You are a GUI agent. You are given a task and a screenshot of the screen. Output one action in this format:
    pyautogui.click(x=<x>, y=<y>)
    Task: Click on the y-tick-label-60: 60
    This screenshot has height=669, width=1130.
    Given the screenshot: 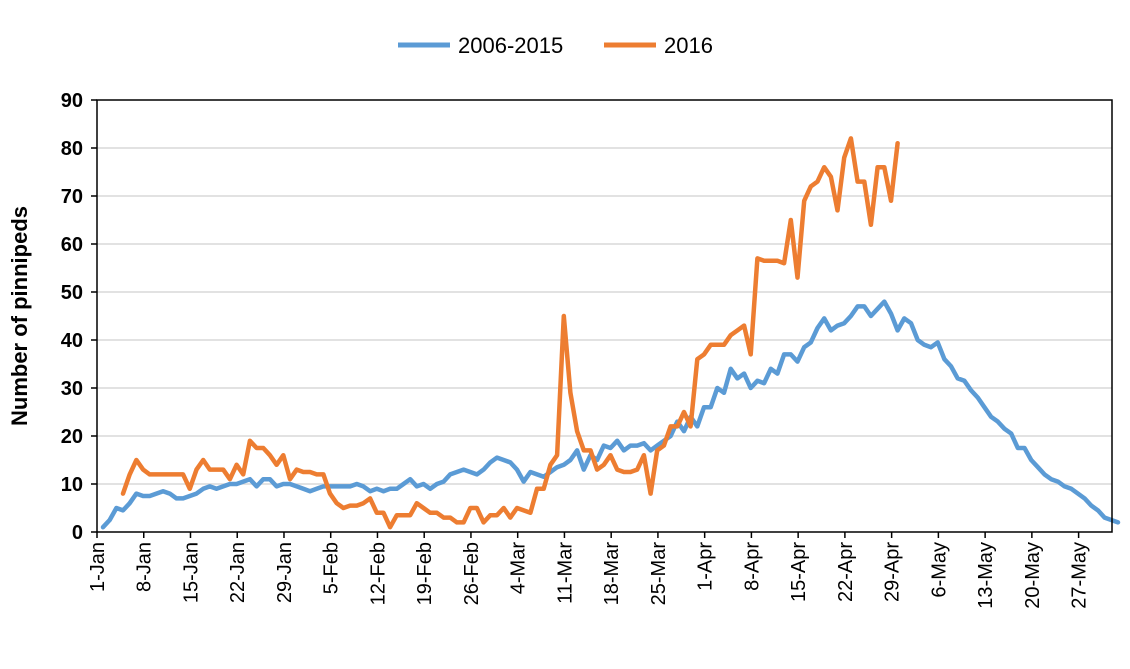 What is the action you would take?
    pyautogui.click(x=72, y=245)
    